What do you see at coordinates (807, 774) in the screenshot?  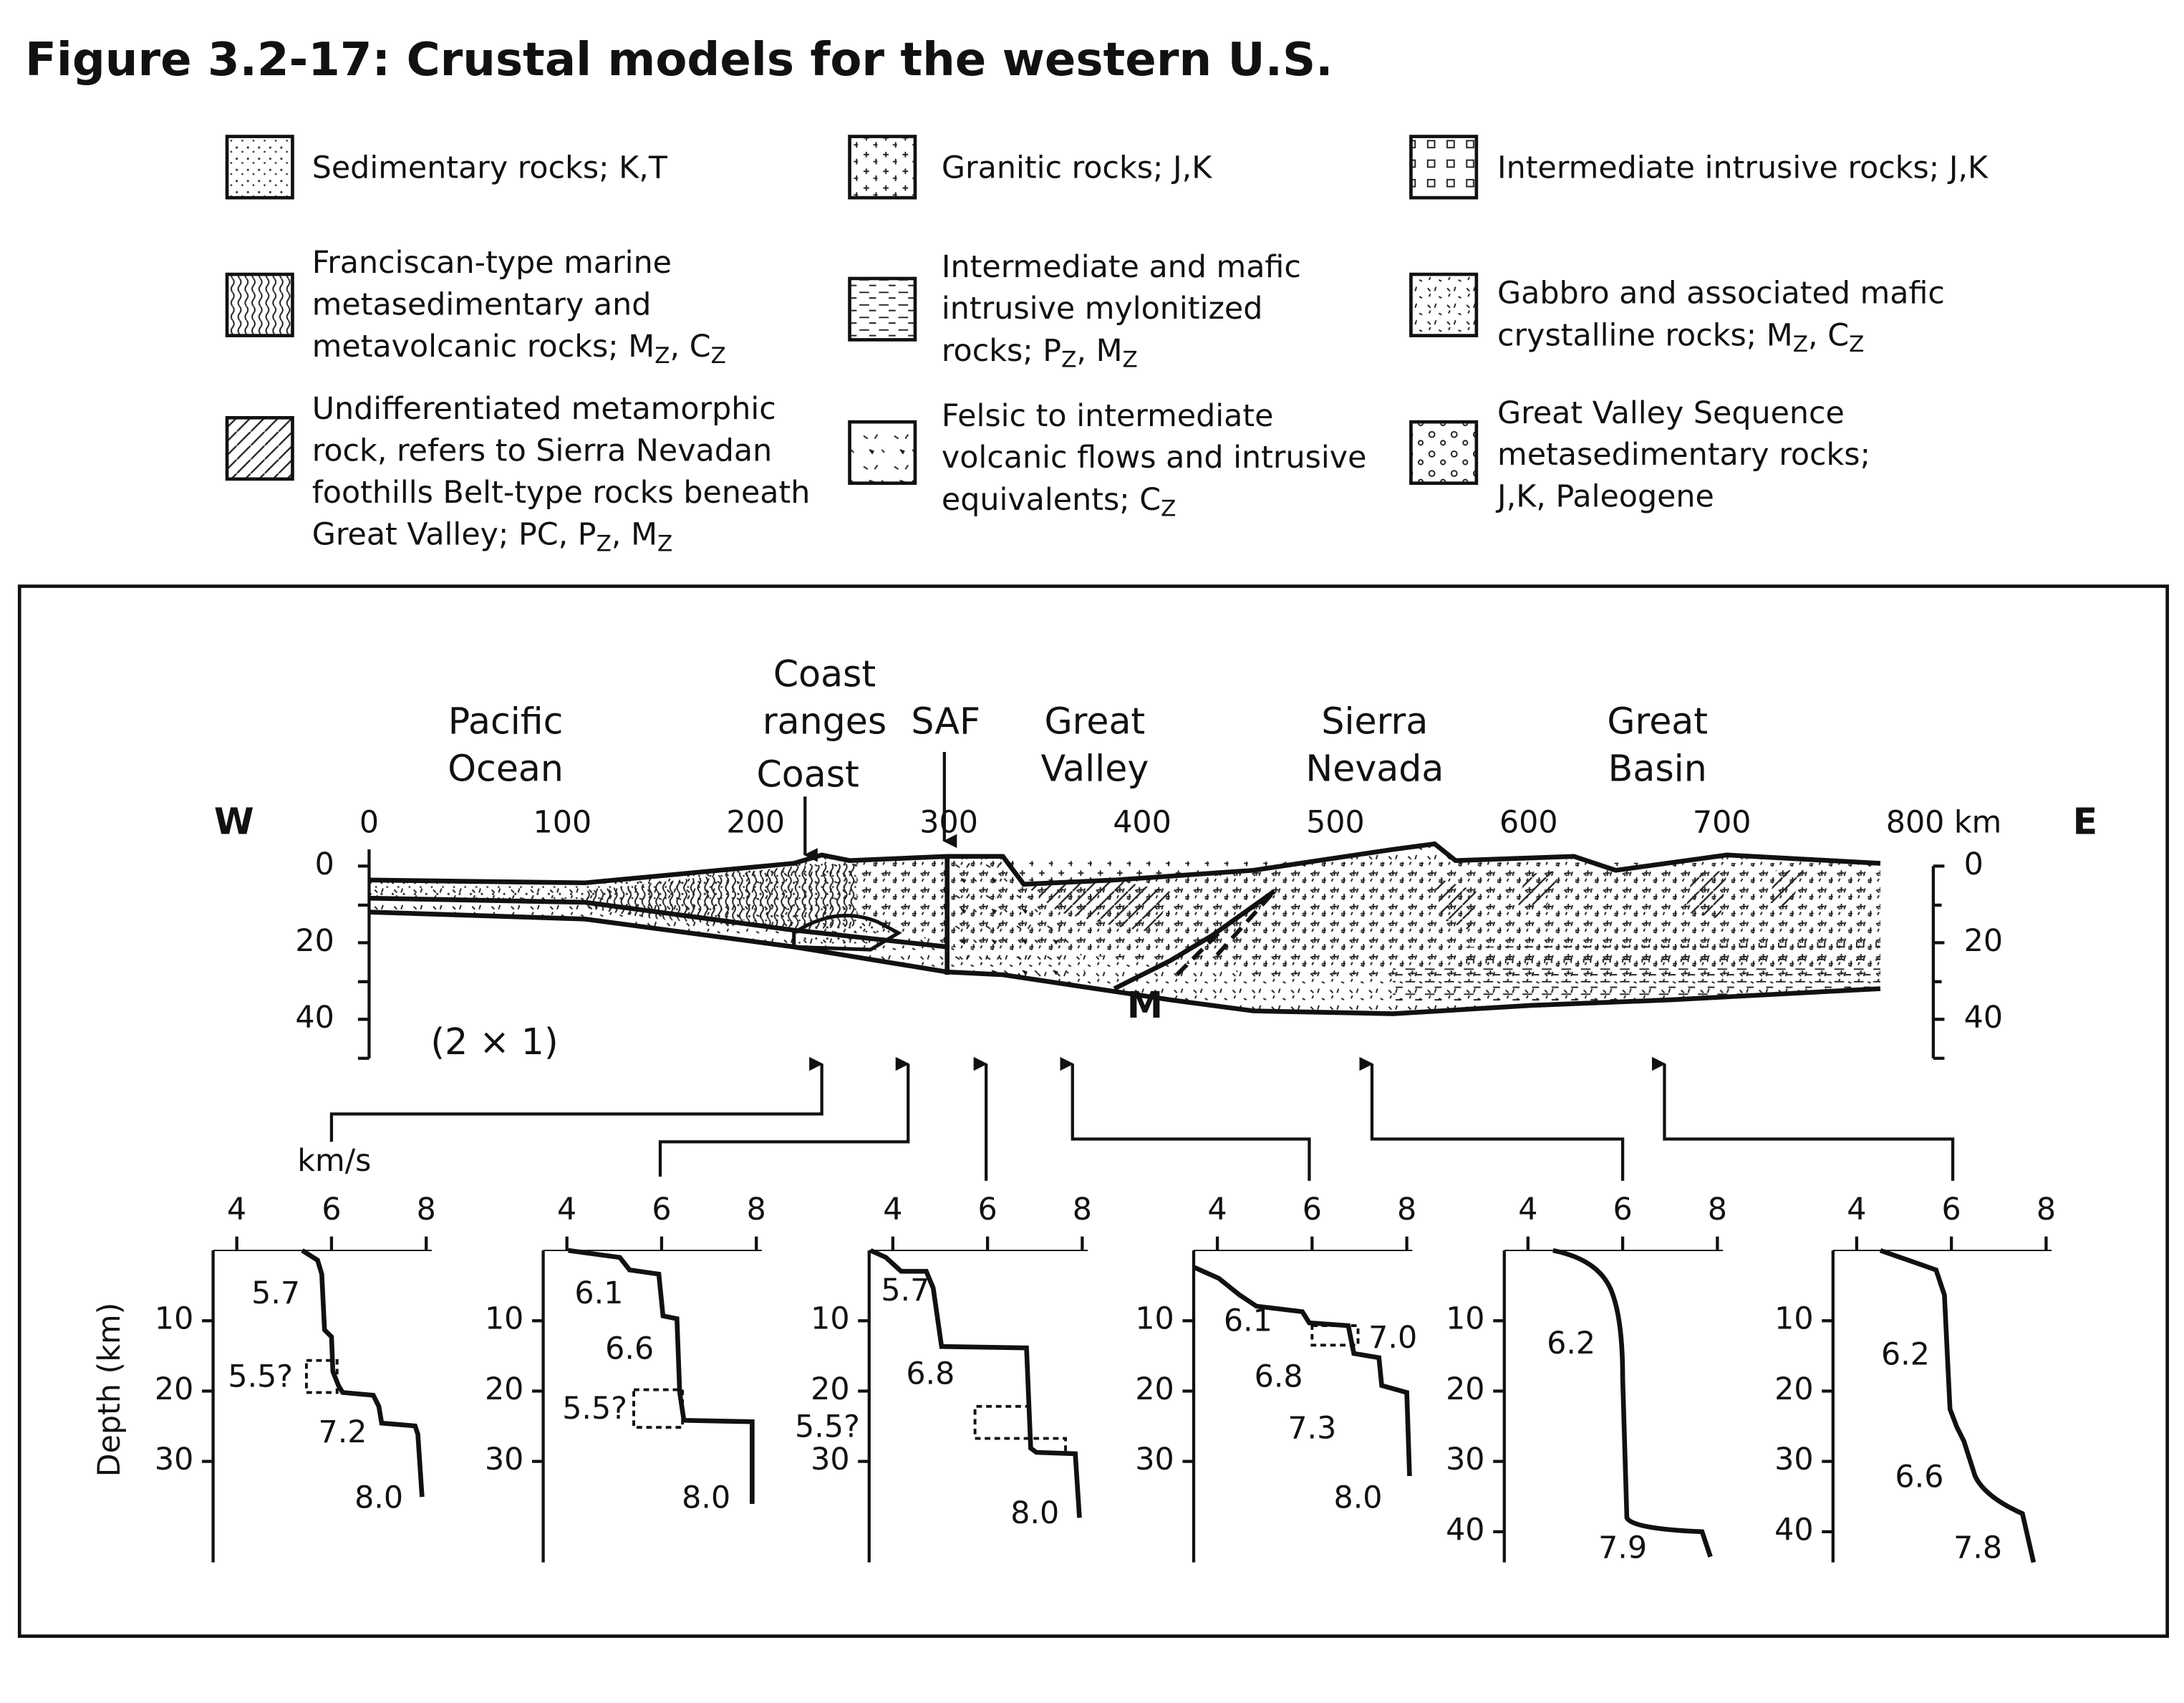 I see `coast-label: Coast` at bounding box center [807, 774].